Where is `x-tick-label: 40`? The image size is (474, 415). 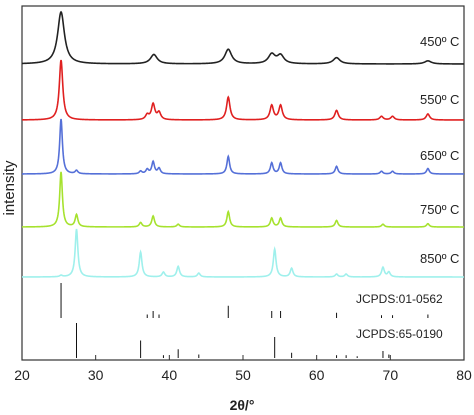
x-tick-label: 40 is located at coordinates (170, 375).